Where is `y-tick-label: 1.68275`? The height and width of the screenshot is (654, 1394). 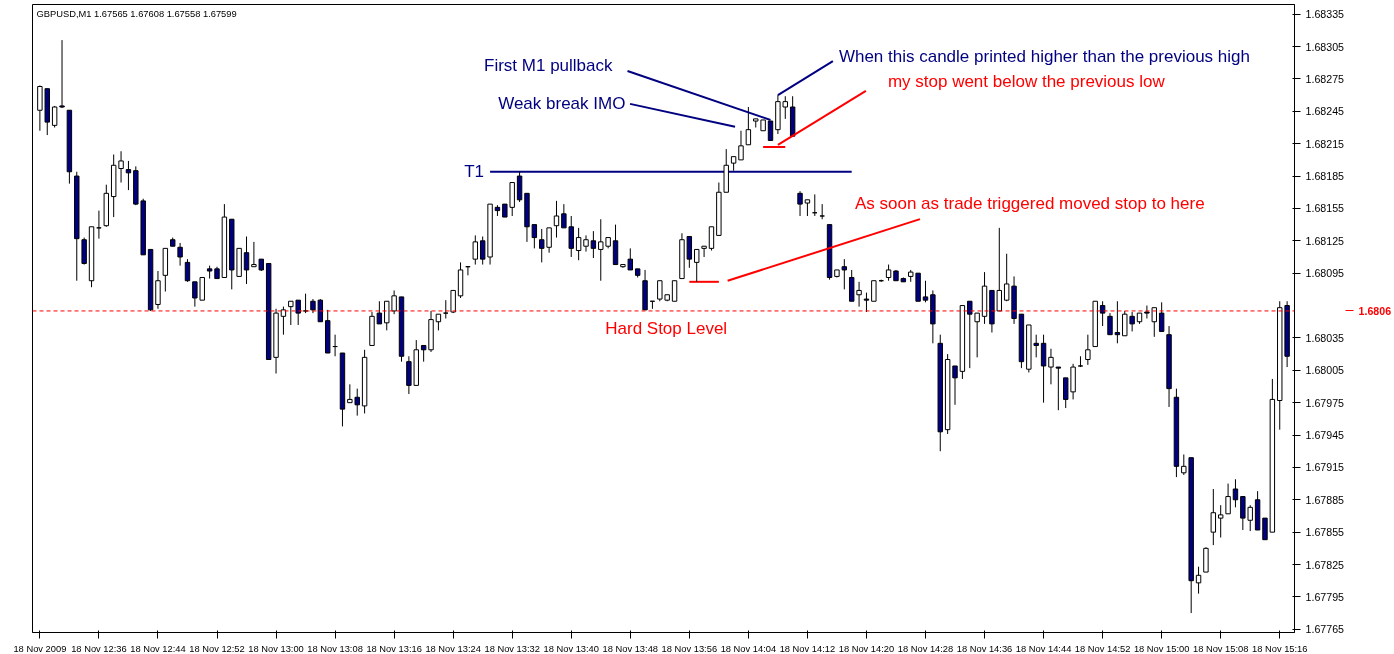 y-tick-label: 1.68275 is located at coordinates (1325, 78).